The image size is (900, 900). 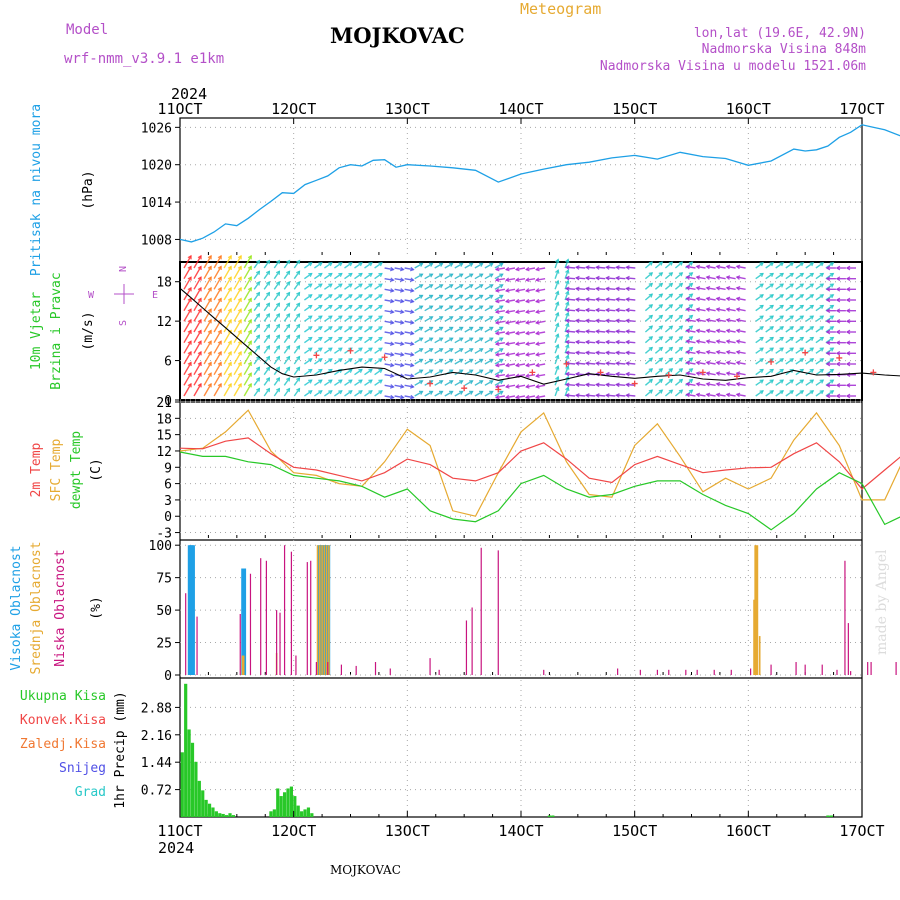 What do you see at coordinates (82, 768) in the screenshot?
I see `precip-legend-entry: Snijeg` at bounding box center [82, 768].